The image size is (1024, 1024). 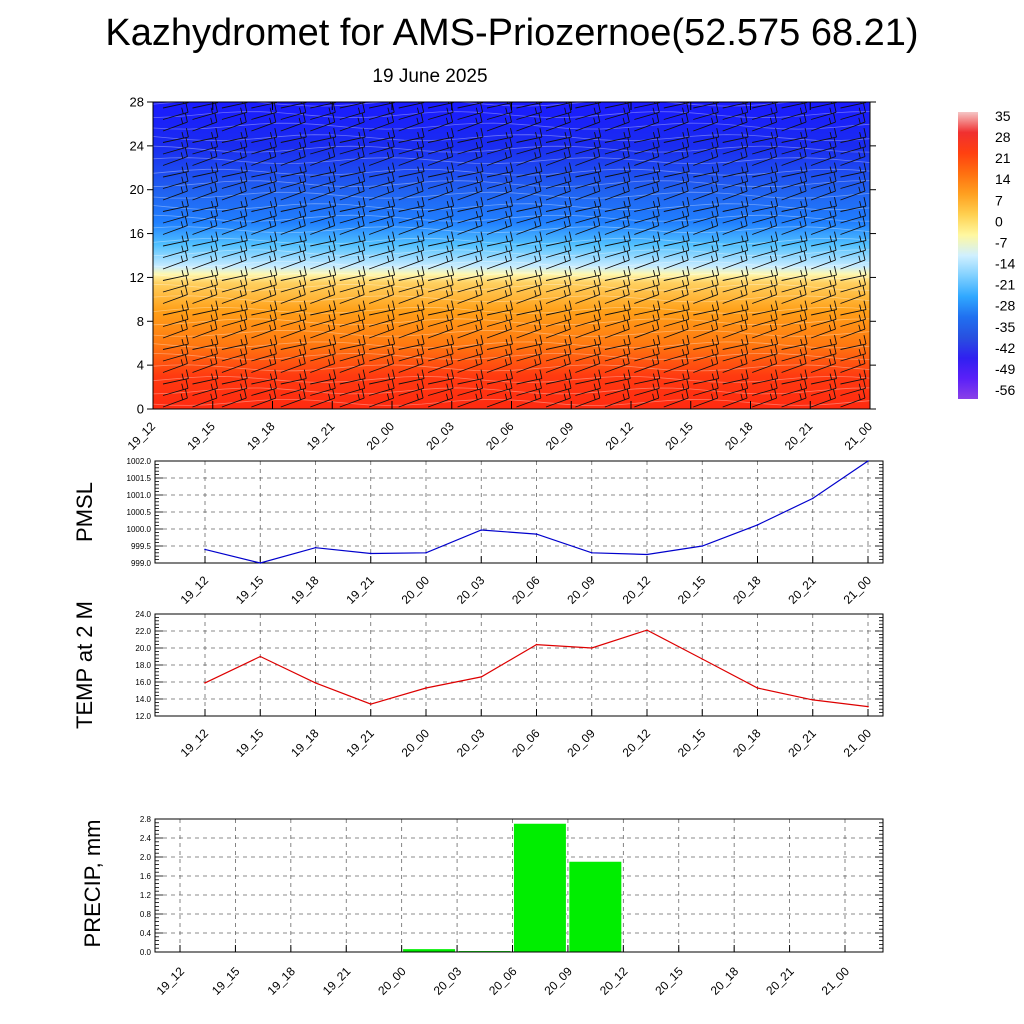 I want to click on colorbar-label: 35, so click(x=1003, y=116).